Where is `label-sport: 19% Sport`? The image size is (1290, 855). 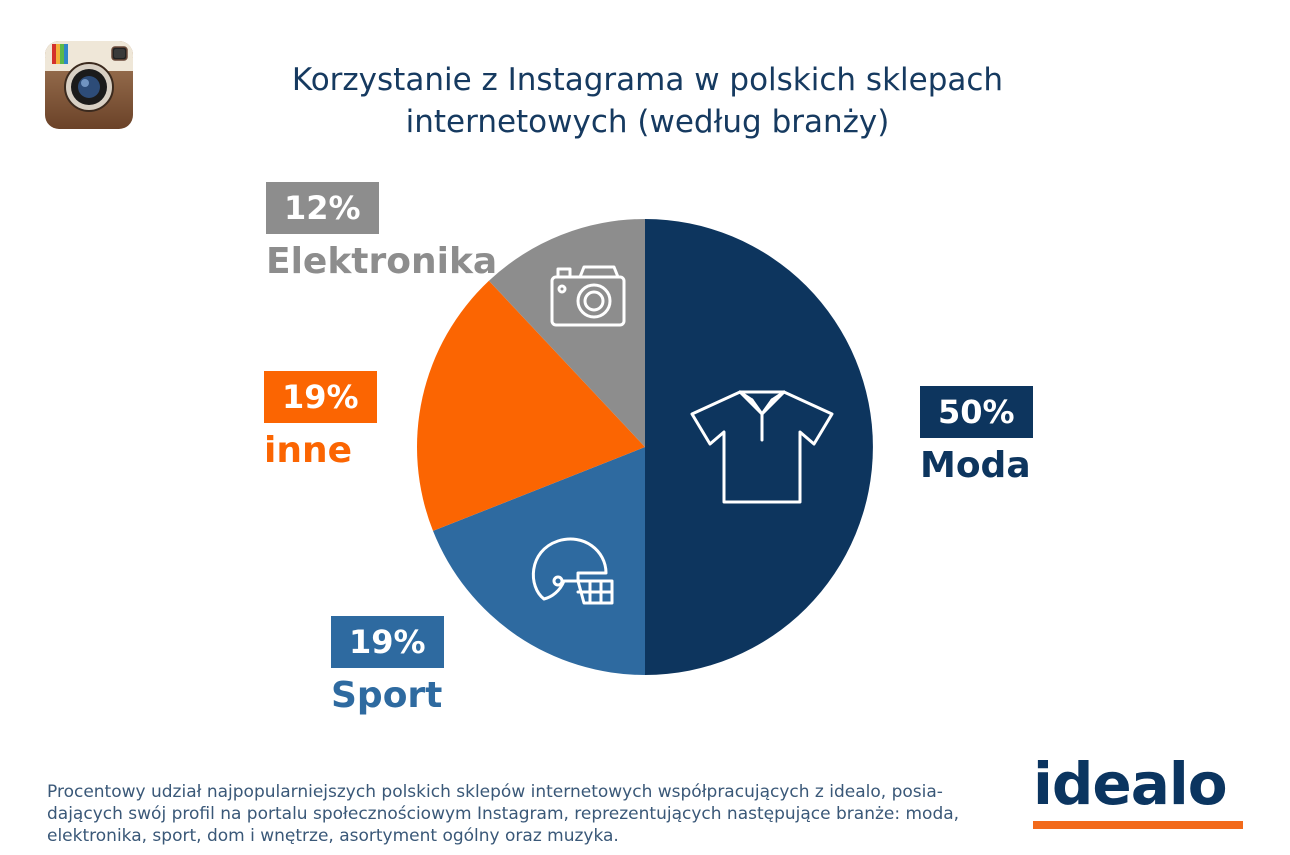
label-sport: 19% Sport is located at coordinates (387, 668).